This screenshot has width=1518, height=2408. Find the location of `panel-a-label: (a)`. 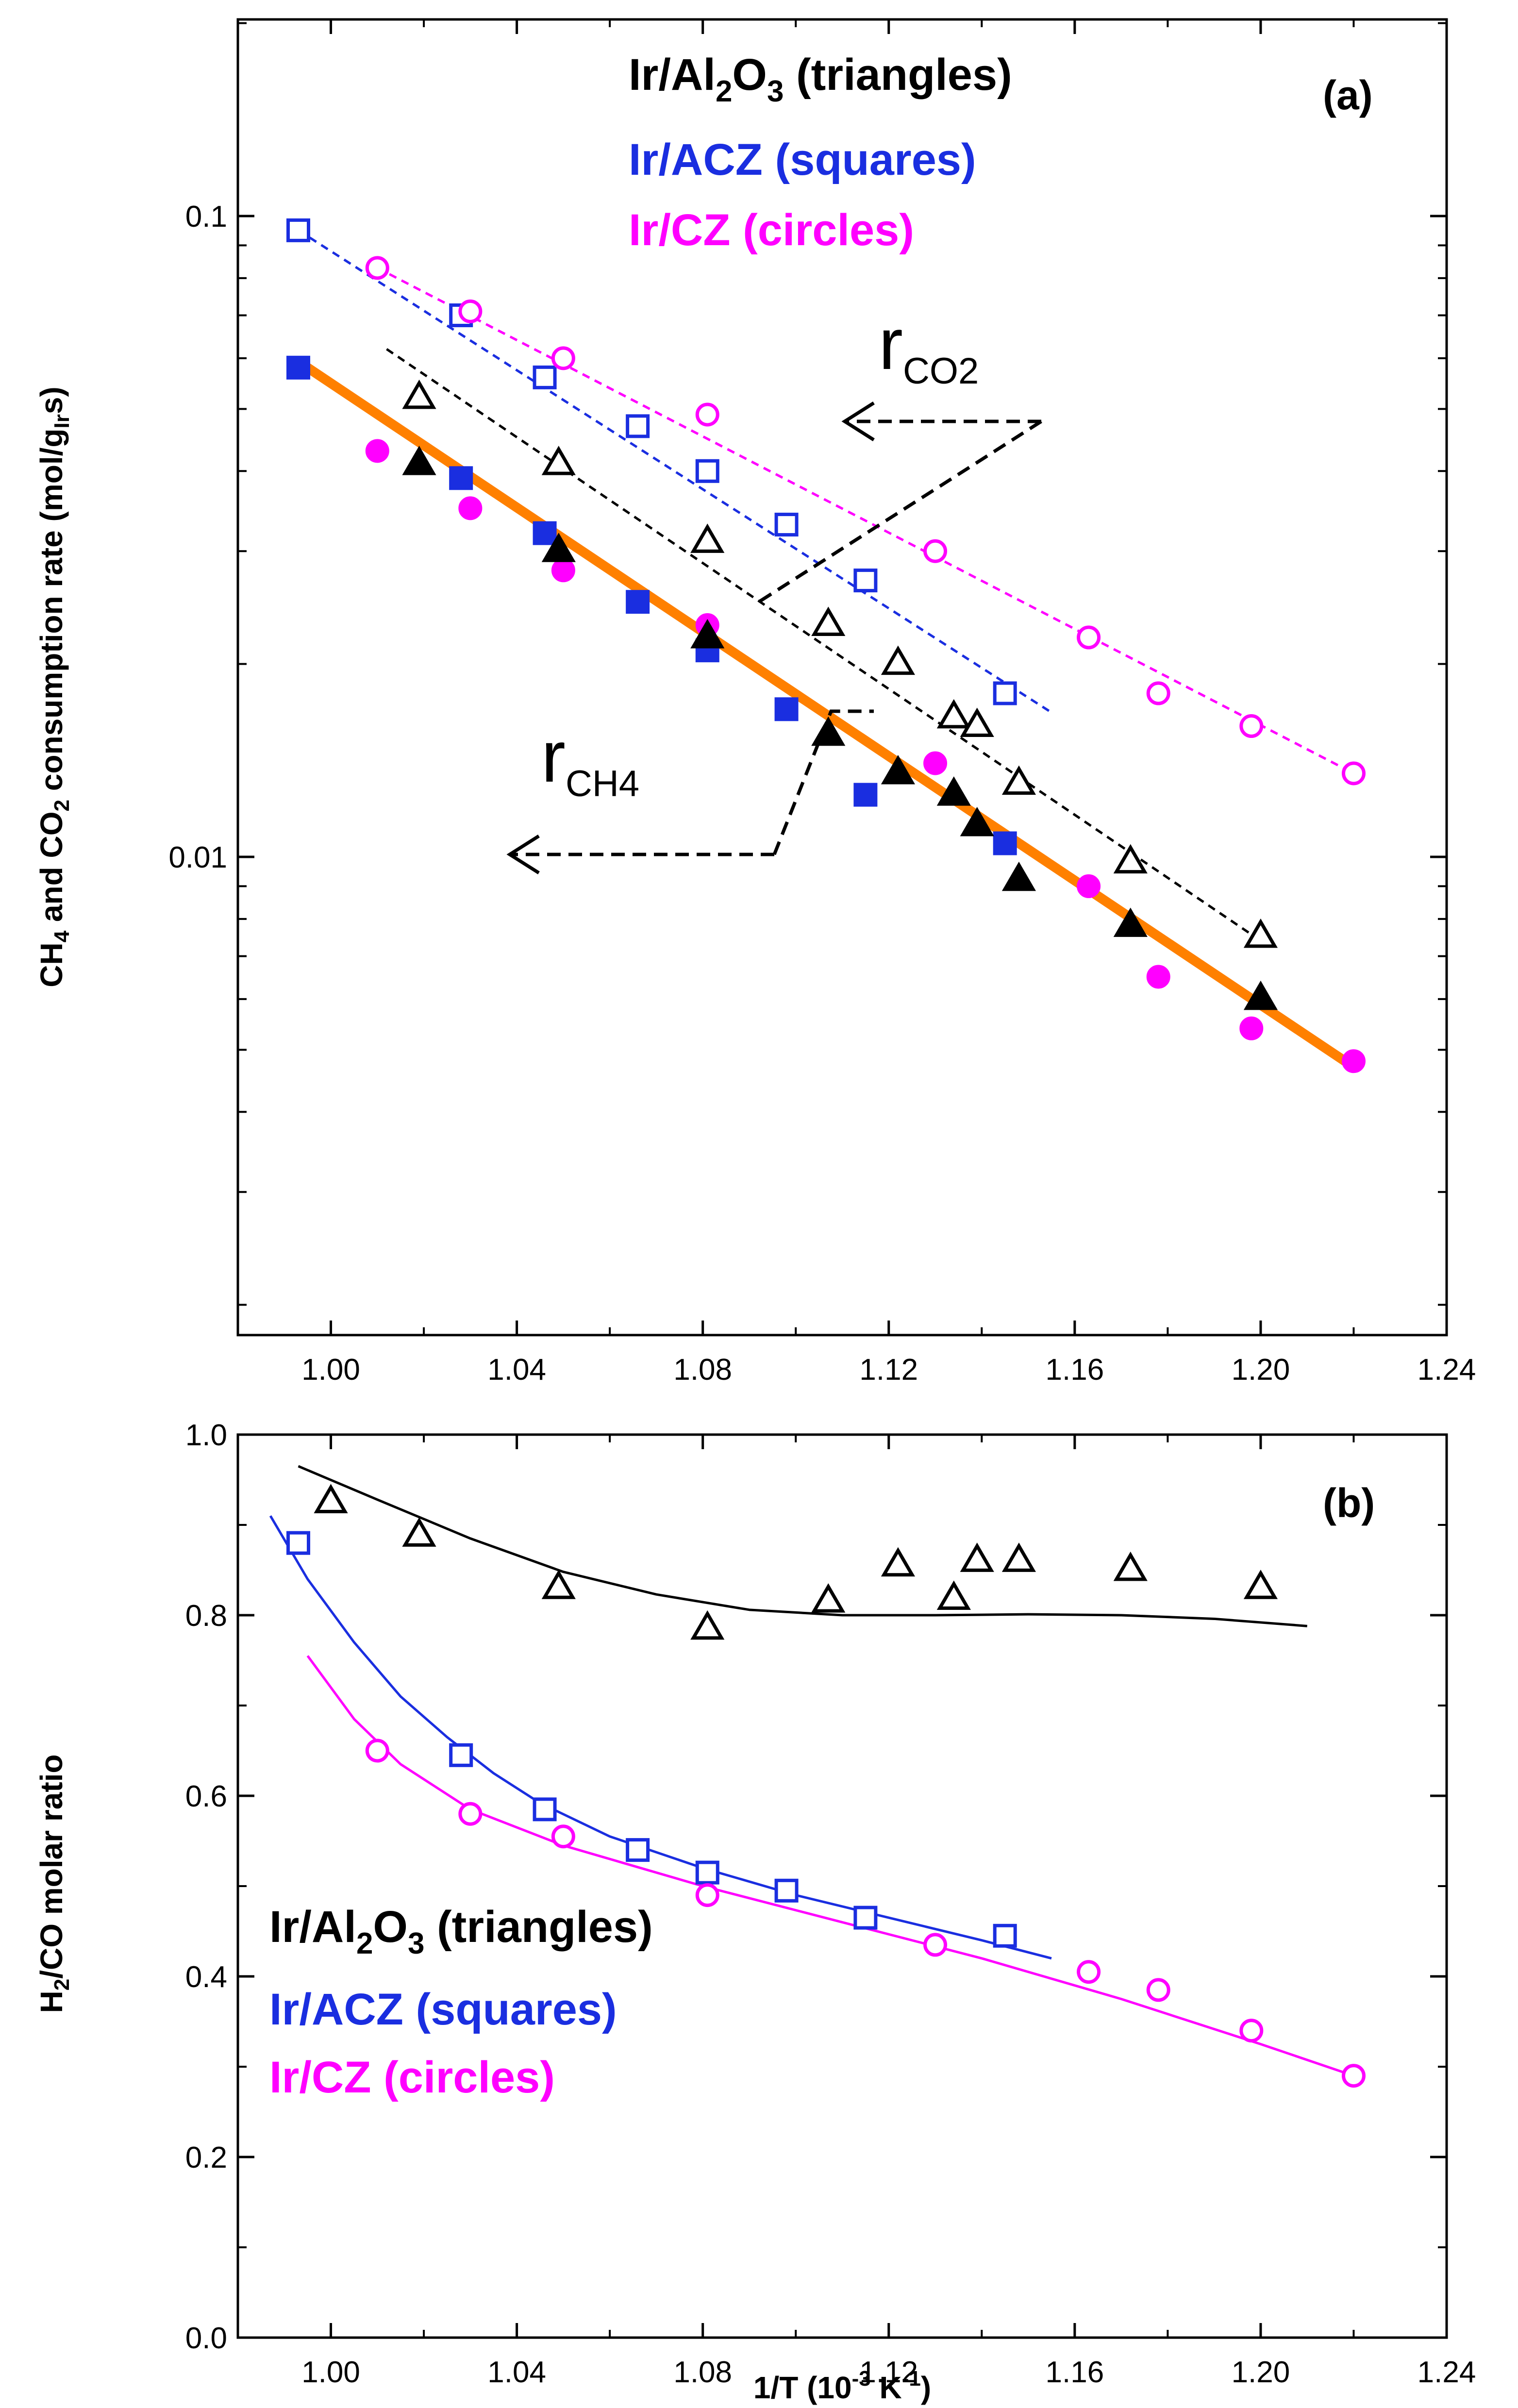

panel-a-label: (a) is located at coordinates (1348, 95).